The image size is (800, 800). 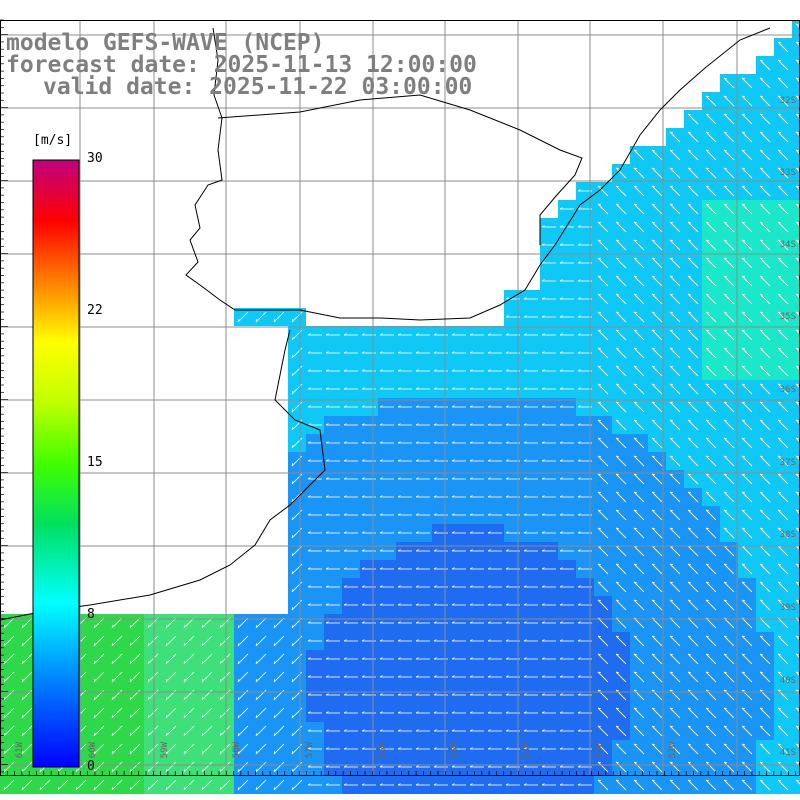 What do you see at coordinates (787, 608) in the screenshot?
I see `lat-label: 39S` at bounding box center [787, 608].